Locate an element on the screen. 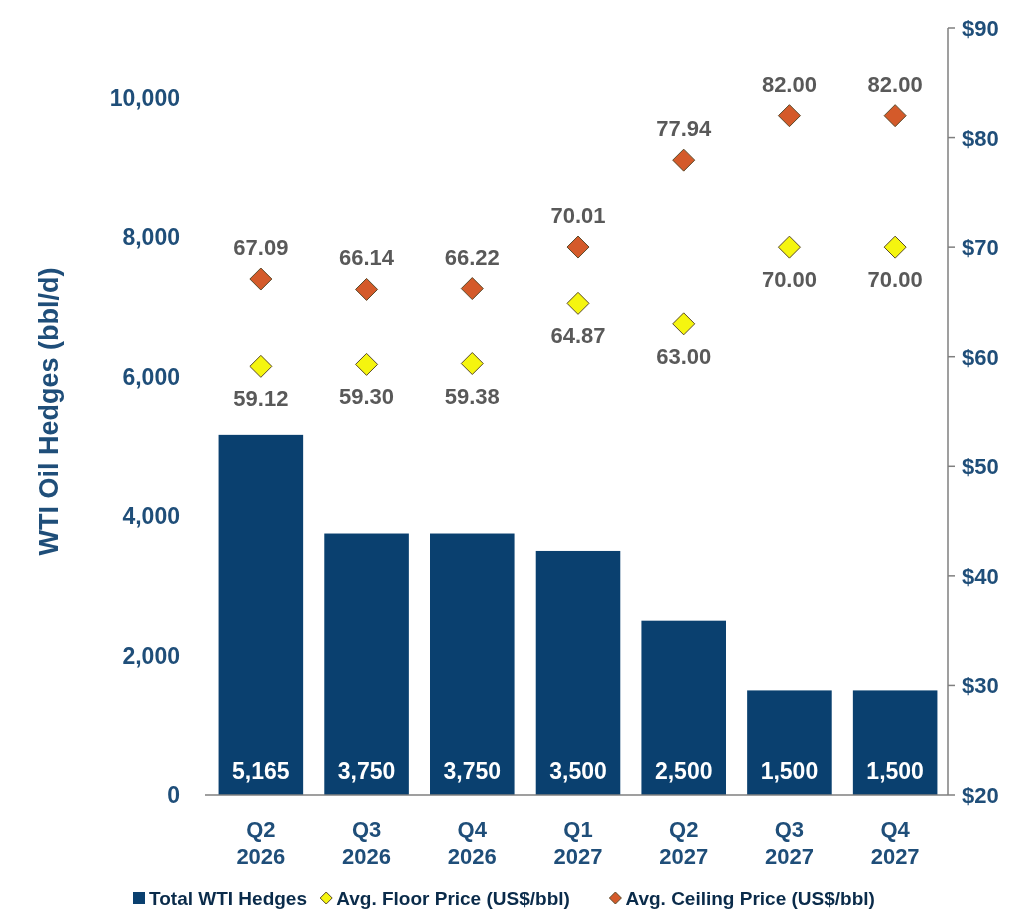  data-label: 59.12 is located at coordinates (261, 399).